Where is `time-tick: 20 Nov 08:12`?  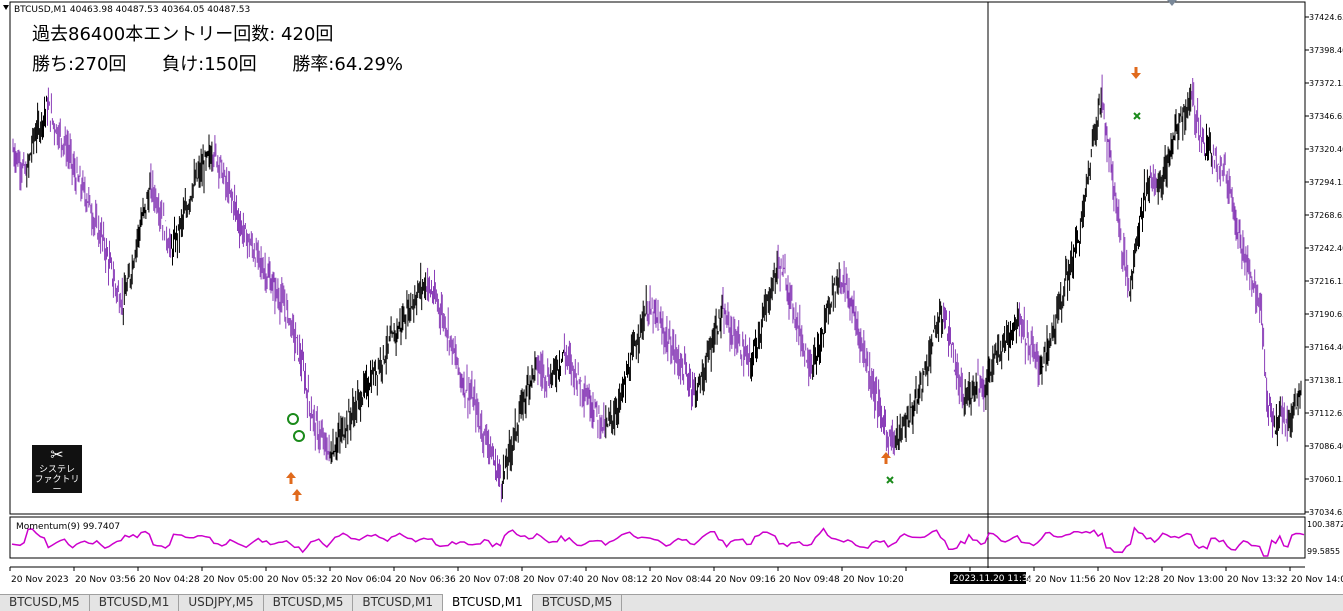
time-tick: 20 Nov 08:12 is located at coordinates (617, 580).